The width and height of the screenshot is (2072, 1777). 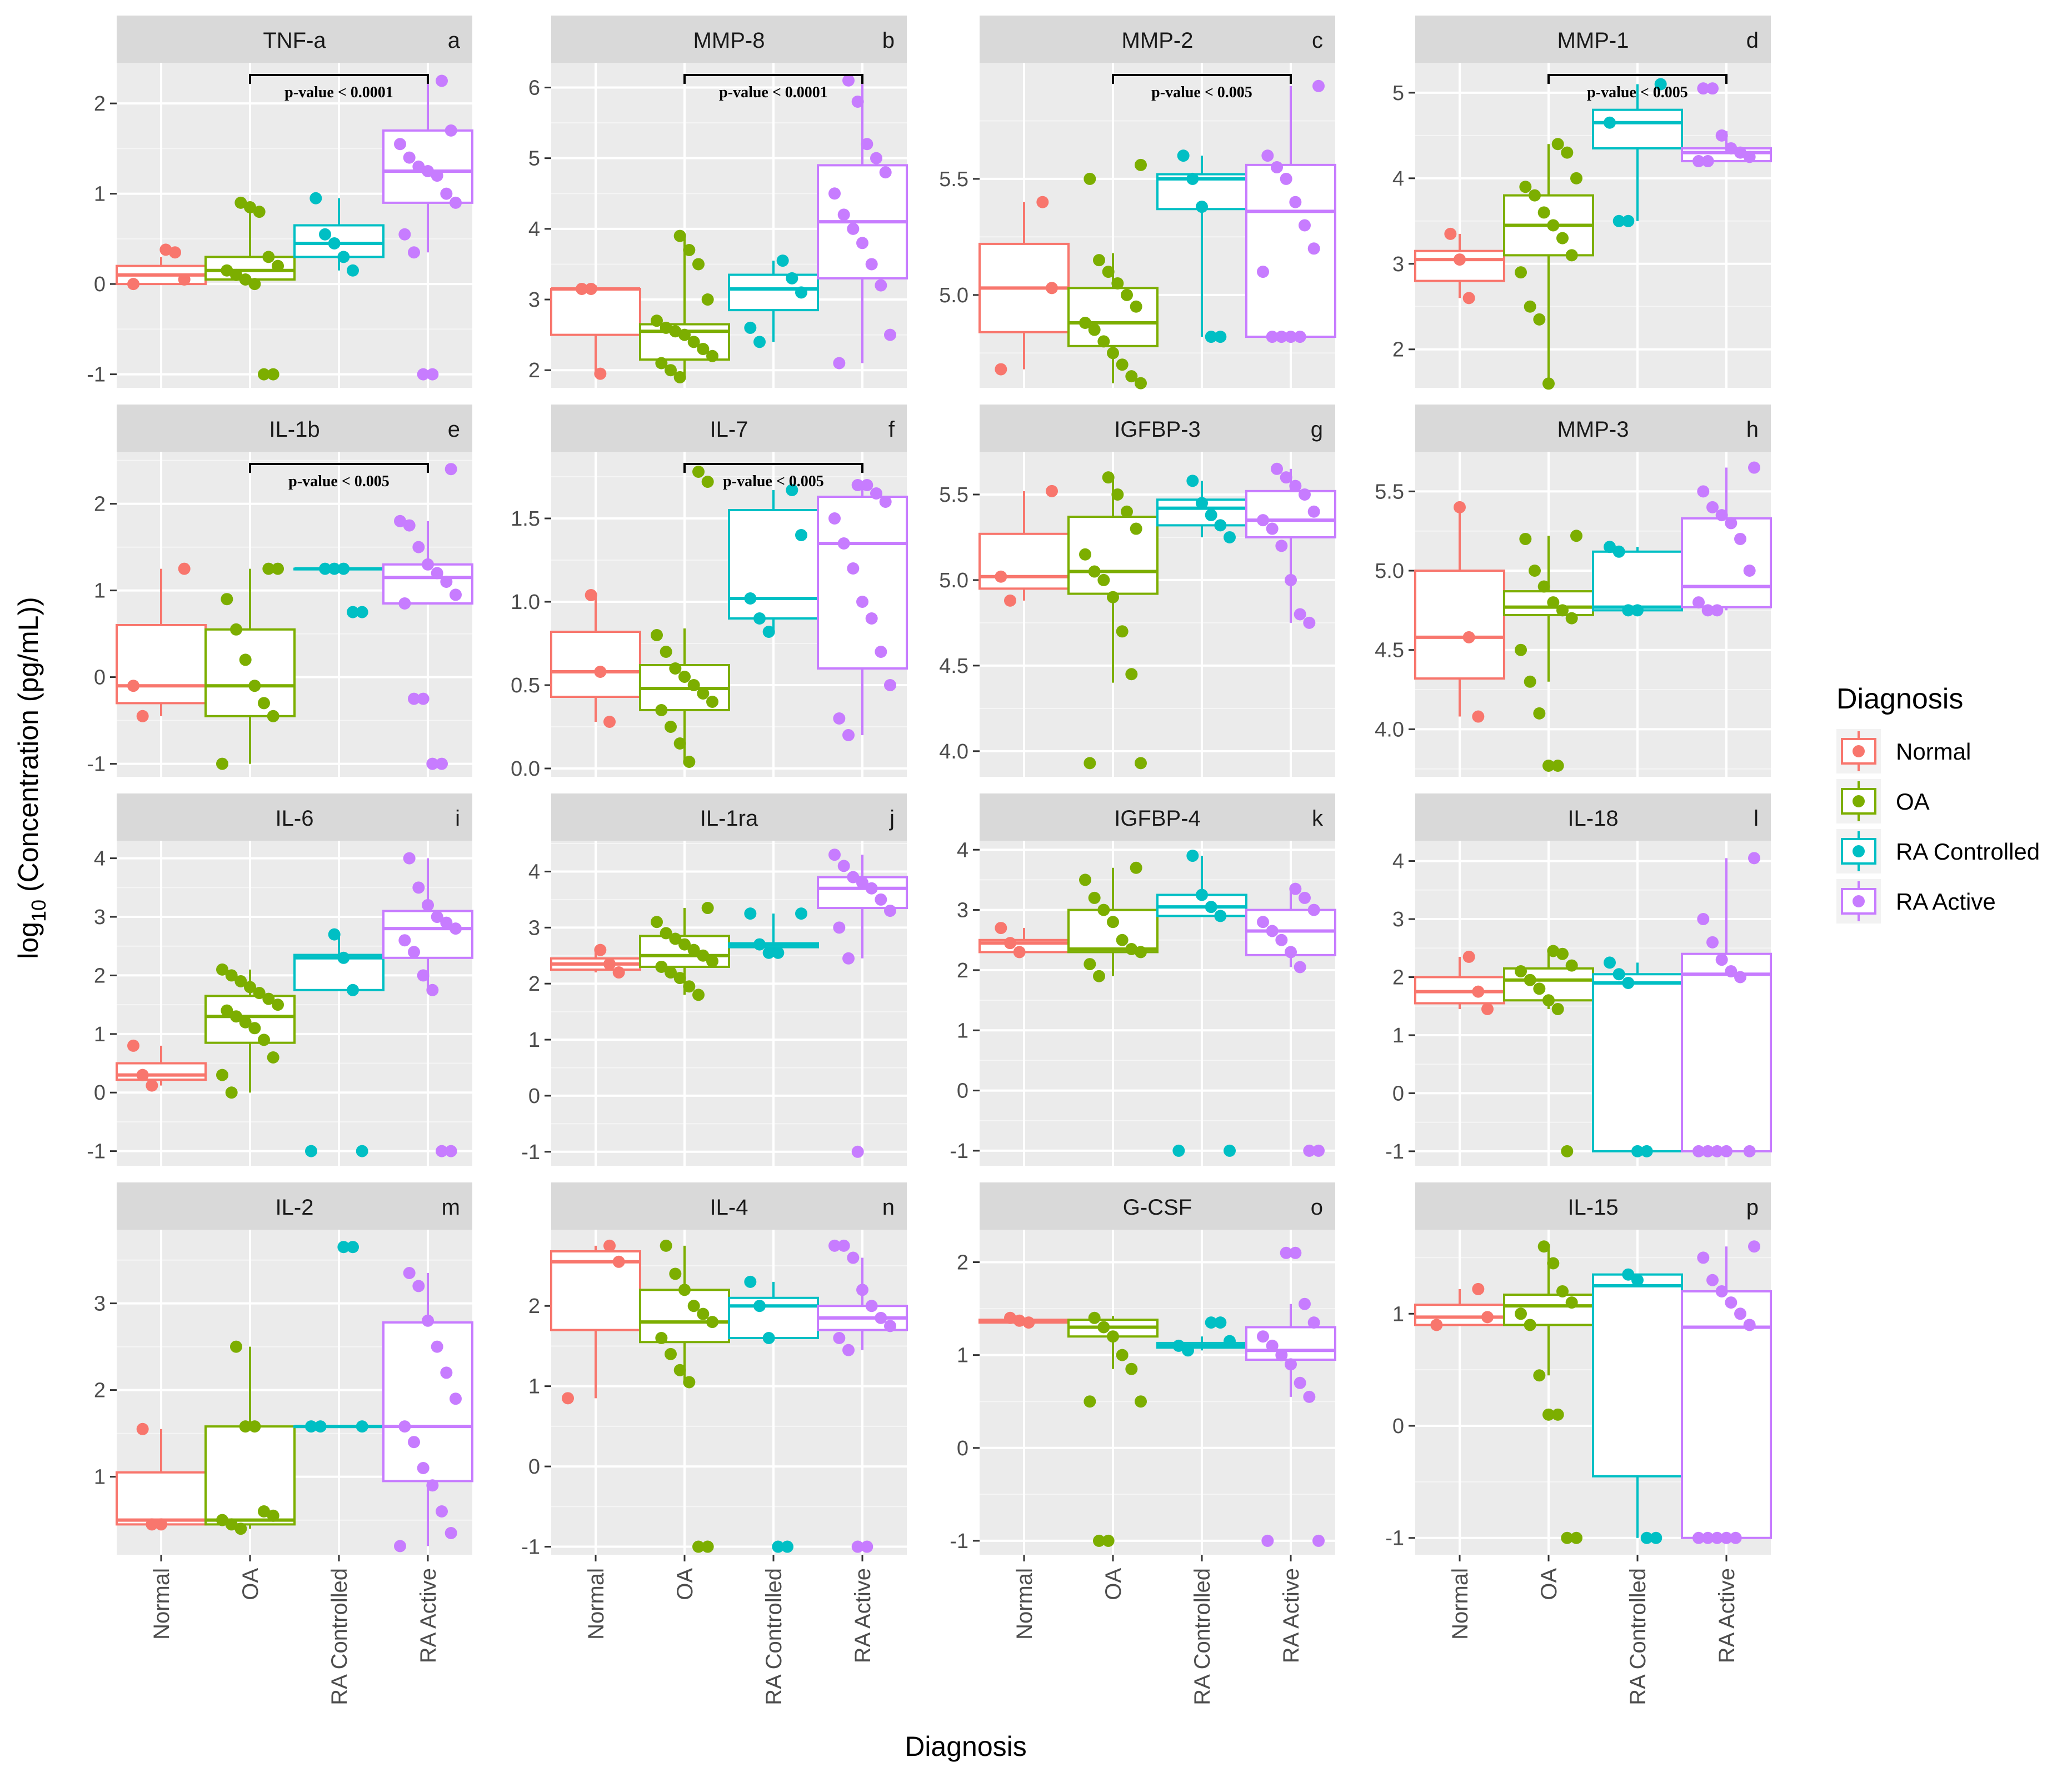 I want to click on y-tick-label: 6, so click(x=534, y=88).